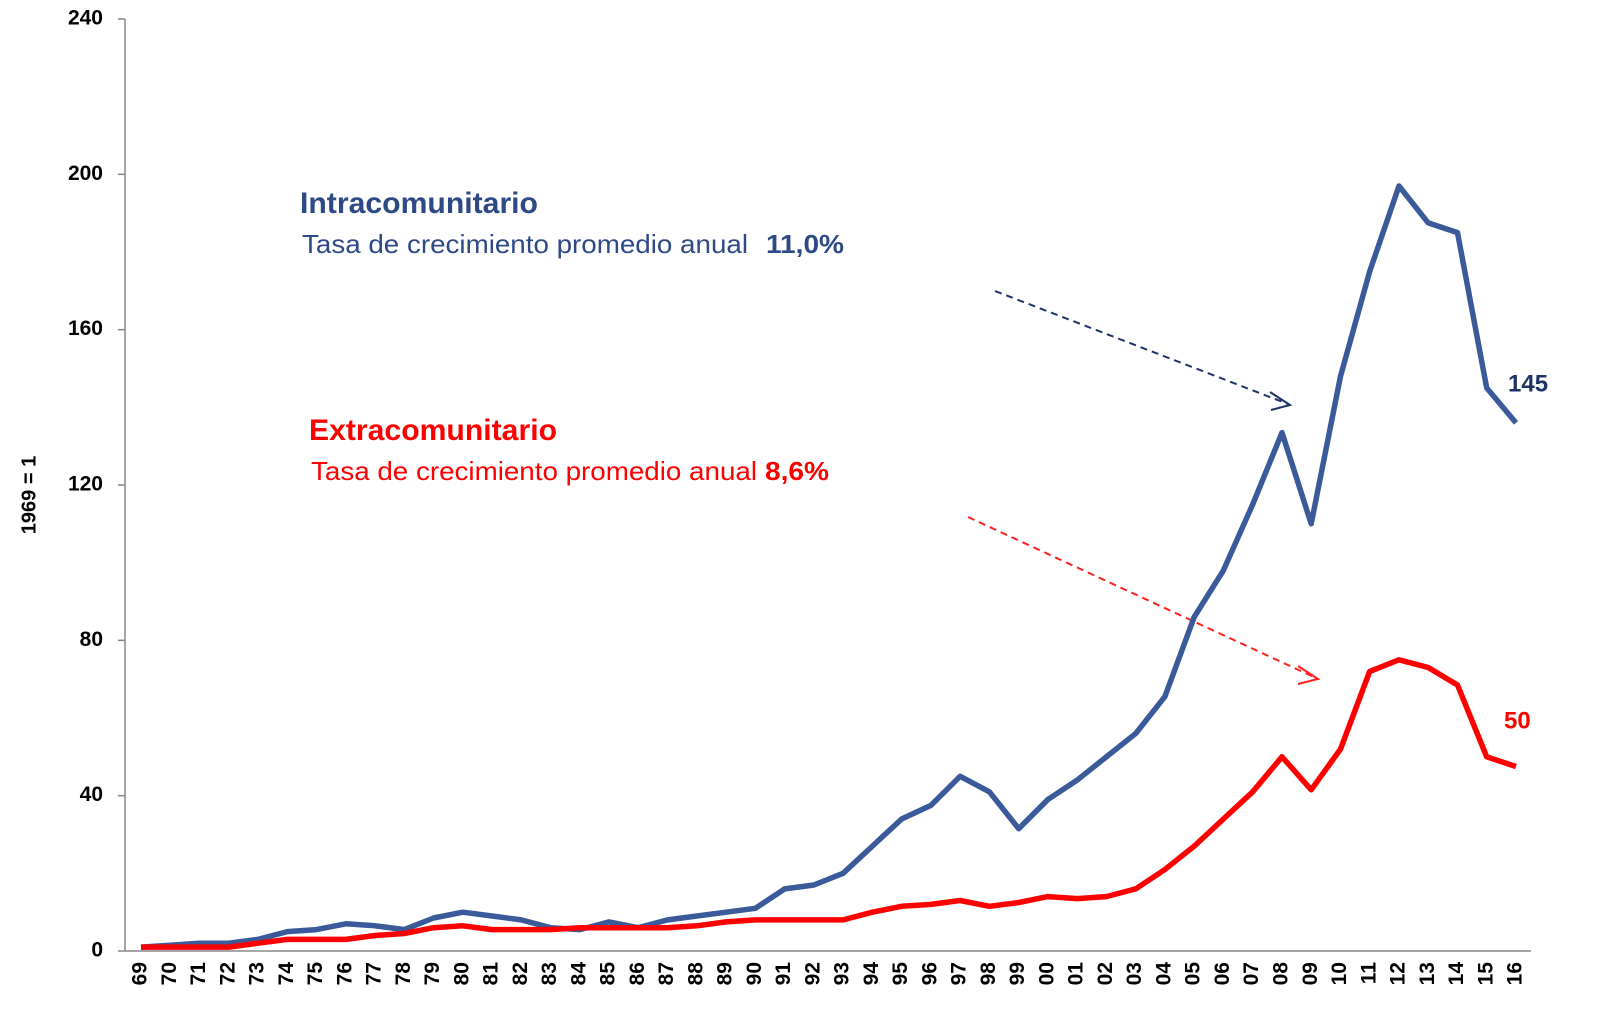  What do you see at coordinates (637, 973) in the screenshot?
I see `x-tick-label: 86` at bounding box center [637, 973].